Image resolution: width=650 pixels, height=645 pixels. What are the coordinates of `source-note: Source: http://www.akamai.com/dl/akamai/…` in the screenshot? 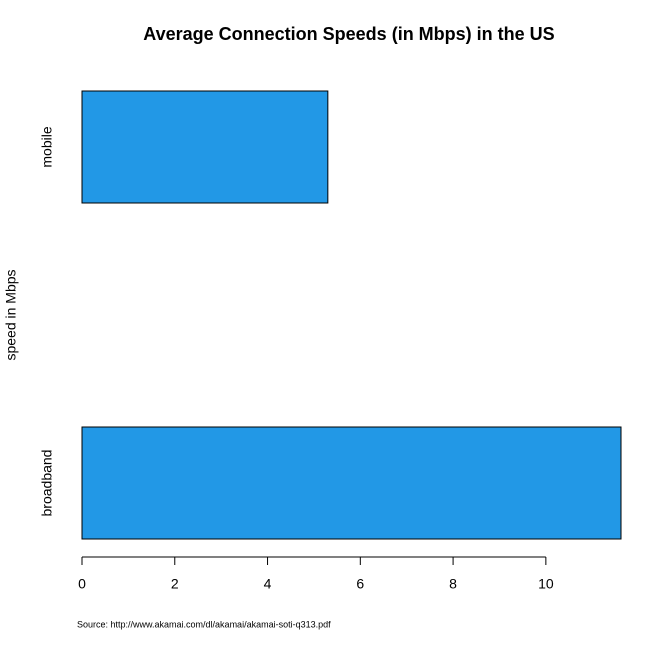 It's located at (204, 624).